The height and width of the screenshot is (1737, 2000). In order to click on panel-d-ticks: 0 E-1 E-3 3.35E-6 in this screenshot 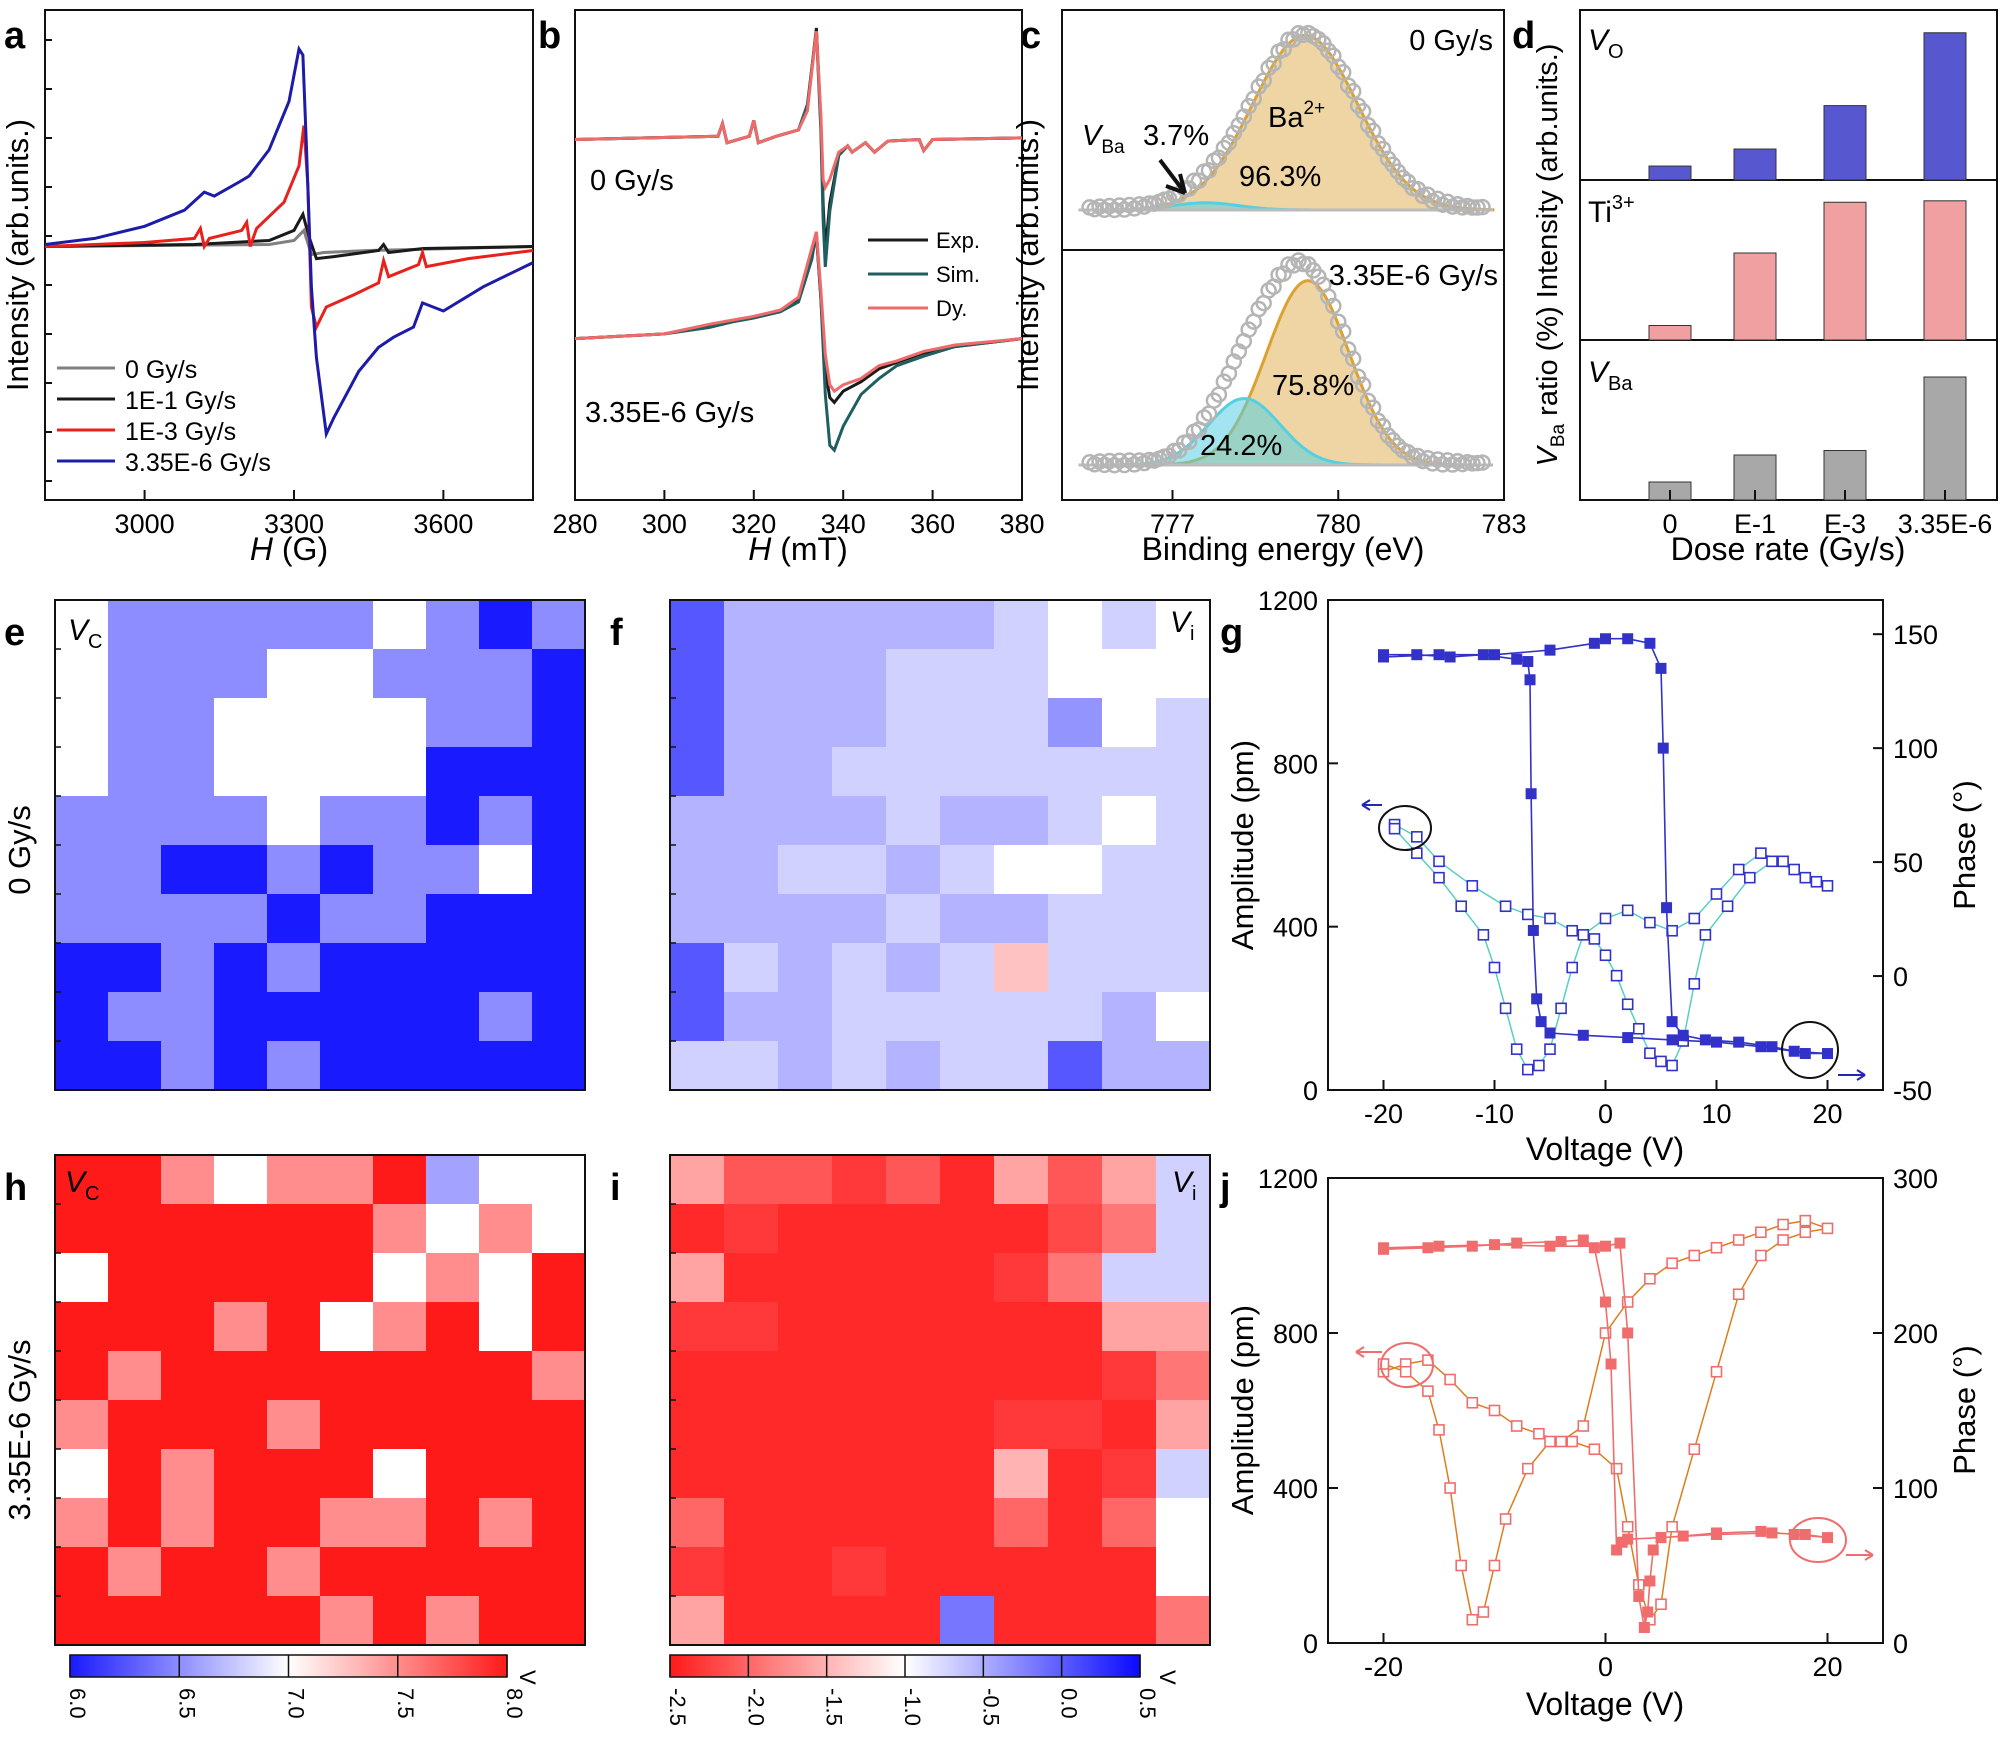, I will do `click(1827, 514)`.